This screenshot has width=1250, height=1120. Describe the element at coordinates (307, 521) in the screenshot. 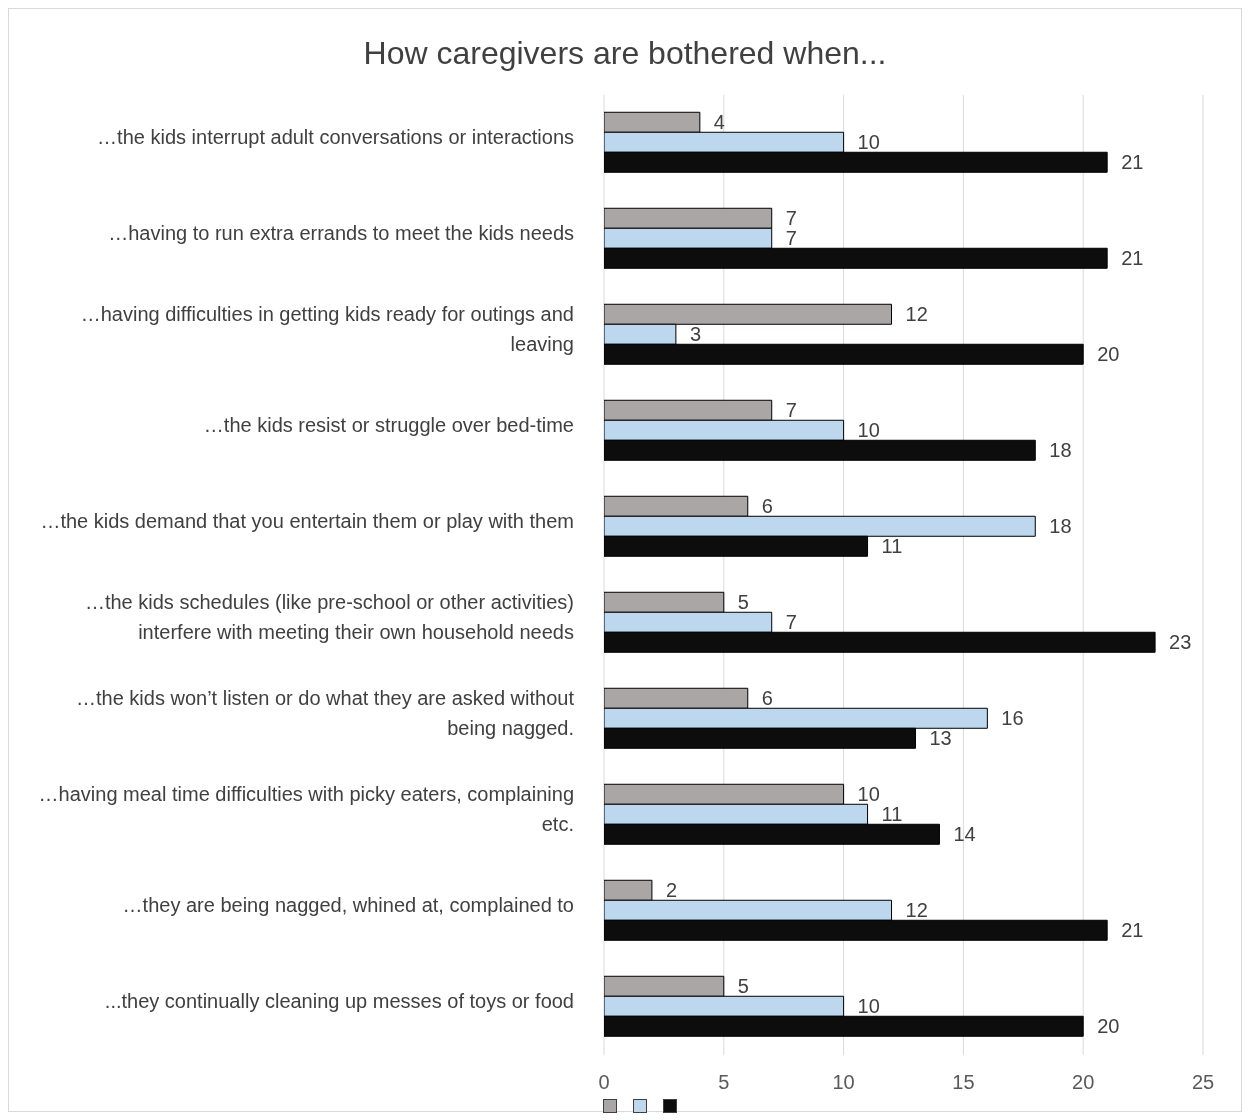

I see `y-tick-label: …the kids demand that you entertain them or play with them` at that location.